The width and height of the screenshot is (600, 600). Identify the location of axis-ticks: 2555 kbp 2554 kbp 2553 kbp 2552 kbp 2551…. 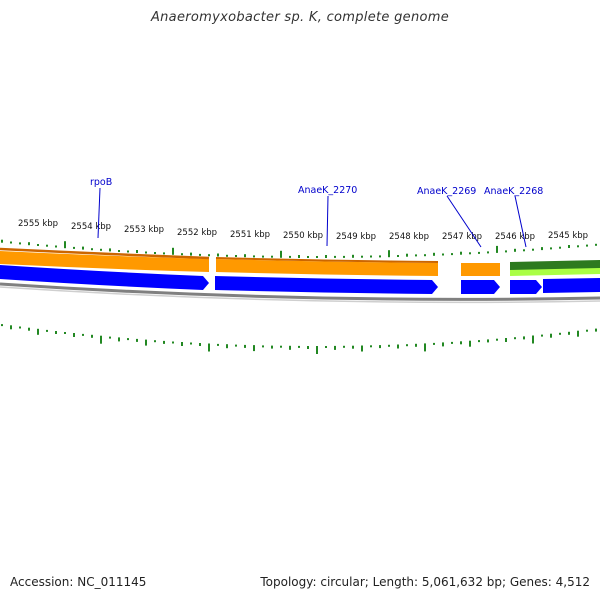
(303, 230).